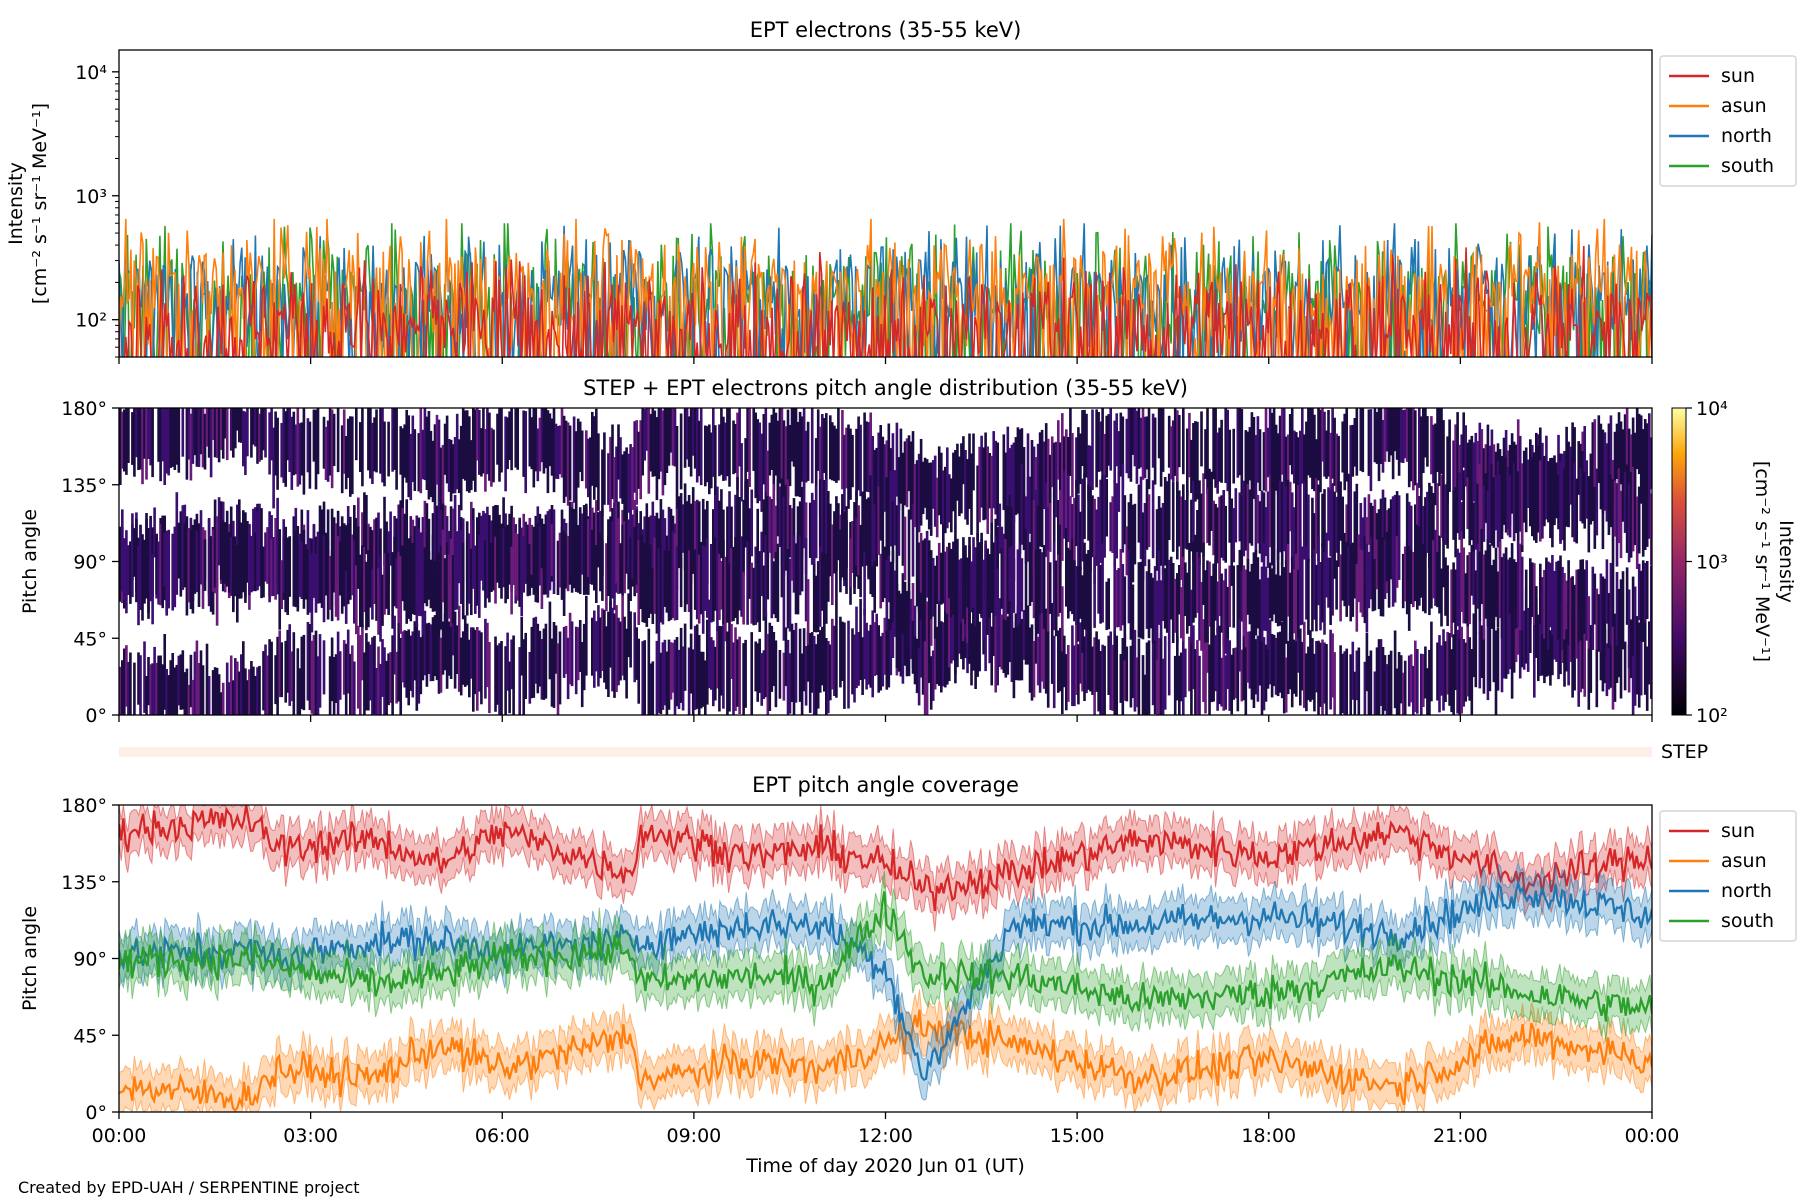 Image resolution: width=1800 pixels, height=1200 pixels. I want to click on y-tick-label: 90°, so click(90, 960).